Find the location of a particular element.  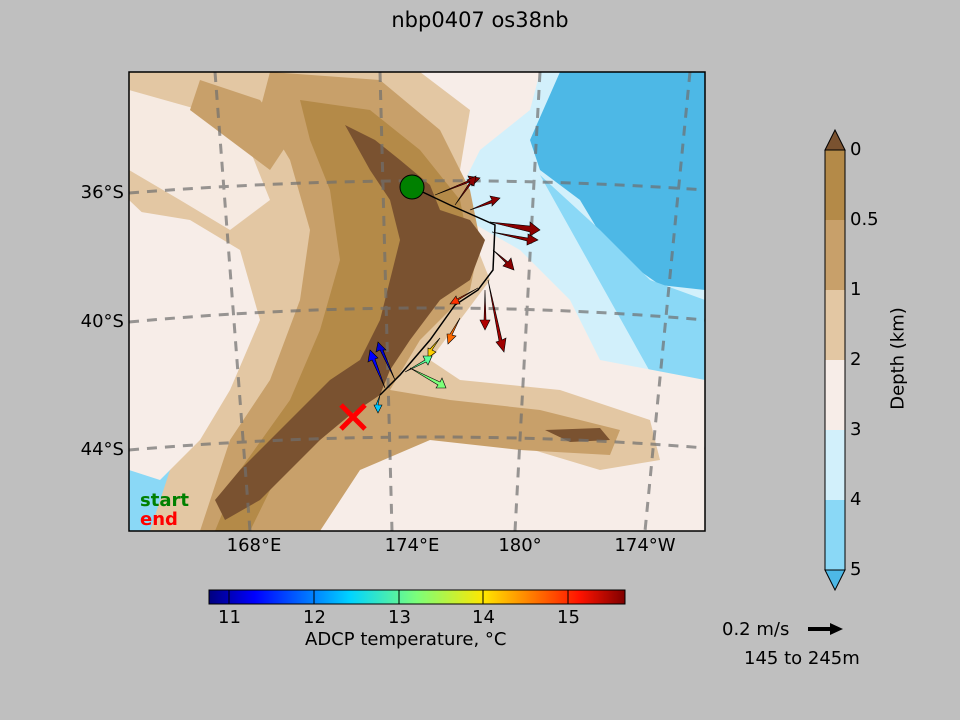

lon-label: 180° is located at coordinates (520, 545).